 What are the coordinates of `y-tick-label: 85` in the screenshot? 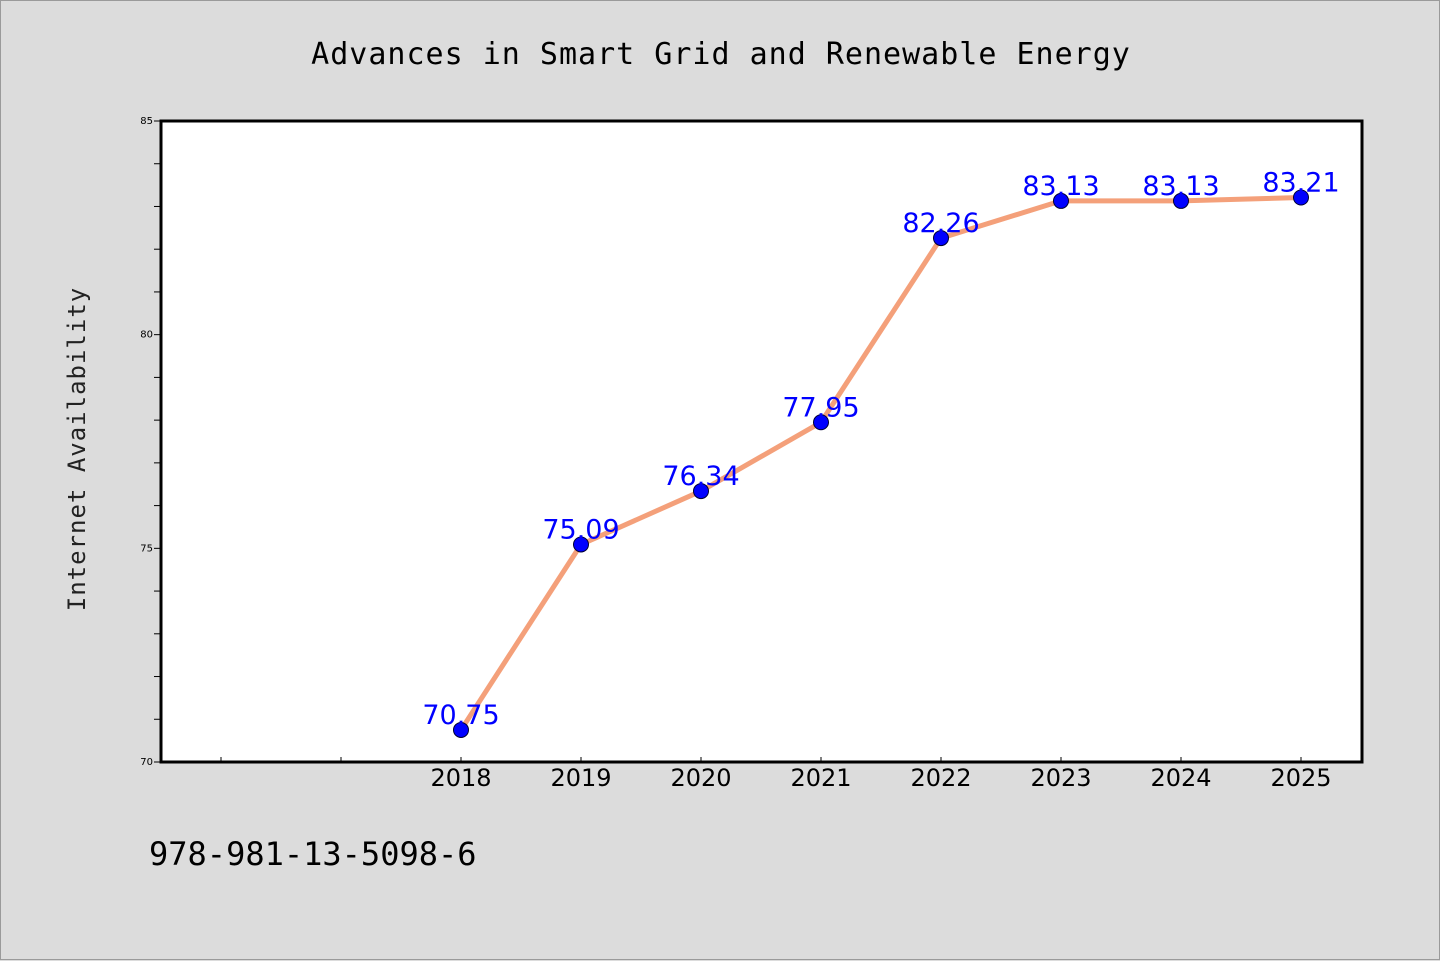 It's located at (146, 121).